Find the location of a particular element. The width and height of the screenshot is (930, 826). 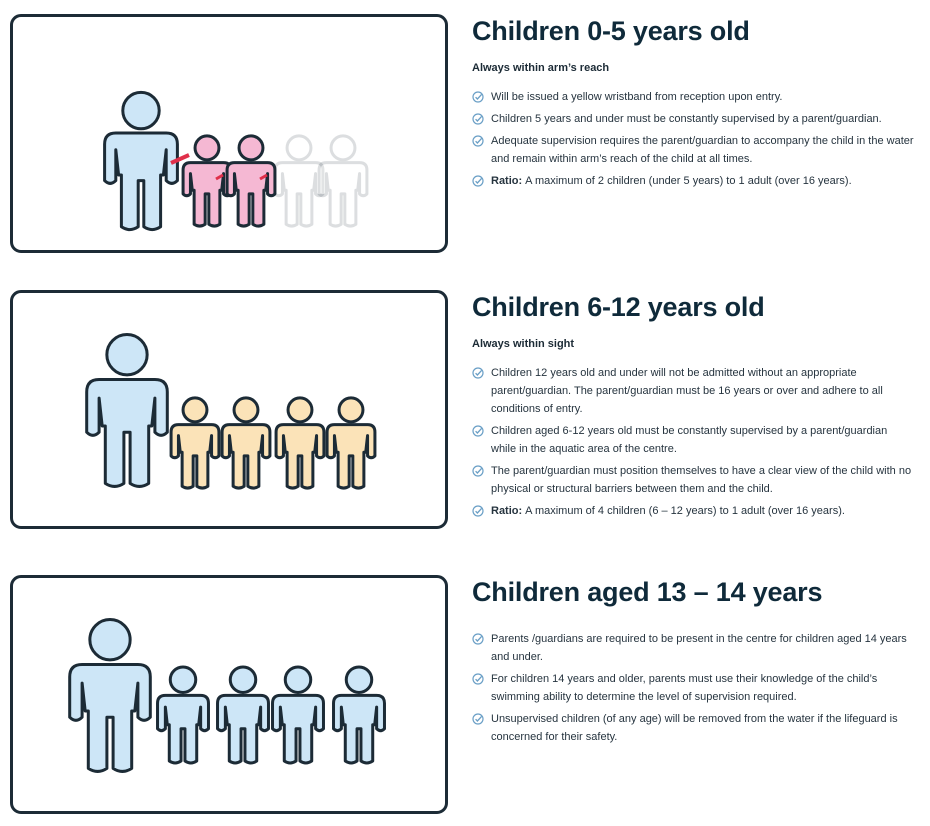

section-subtitle: Always within arm’s reach is located at coordinates (541, 68).